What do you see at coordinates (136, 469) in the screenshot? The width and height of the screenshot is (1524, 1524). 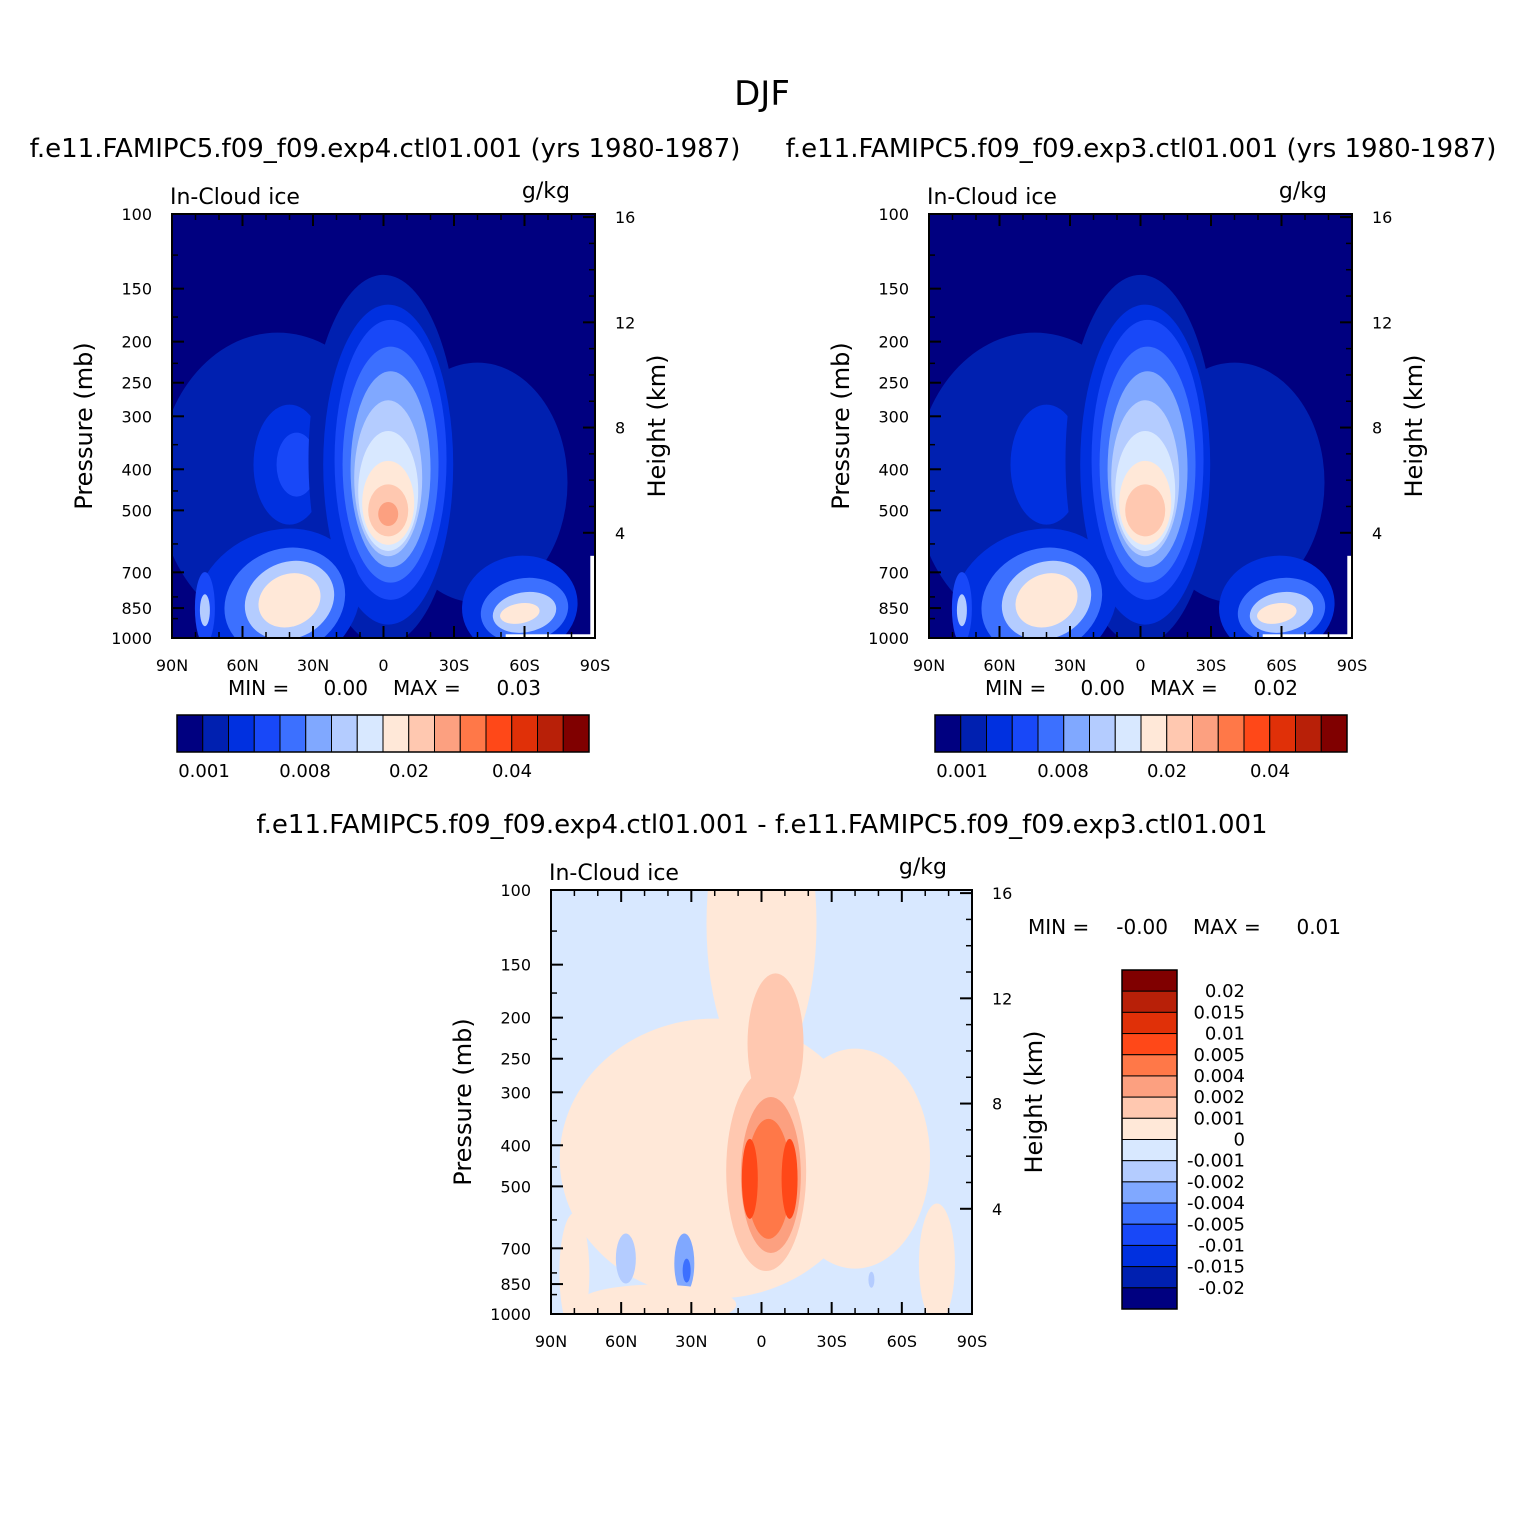 I see `y-tick-label: 400` at bounding box center [136, 469].